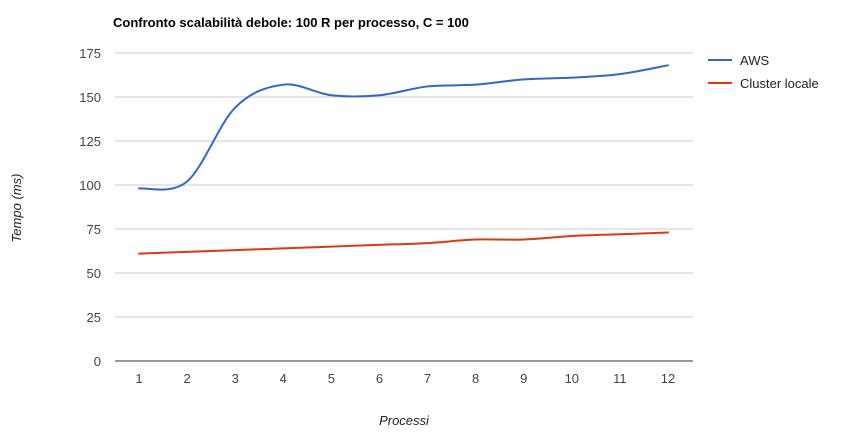 The image size is (844, 439). What do you see at coordinates (138, 378) in the screenshot?
I see `x-tick-label: 1` at bounding box center [138, 378].